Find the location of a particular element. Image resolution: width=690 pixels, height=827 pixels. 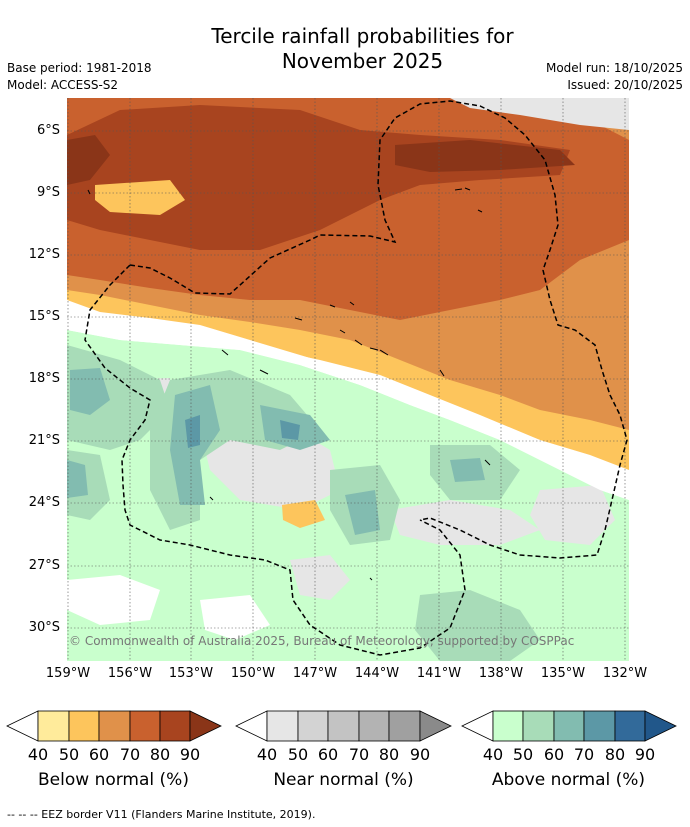

lat-label-18s: 18°S is located at coordinates (44, 378).